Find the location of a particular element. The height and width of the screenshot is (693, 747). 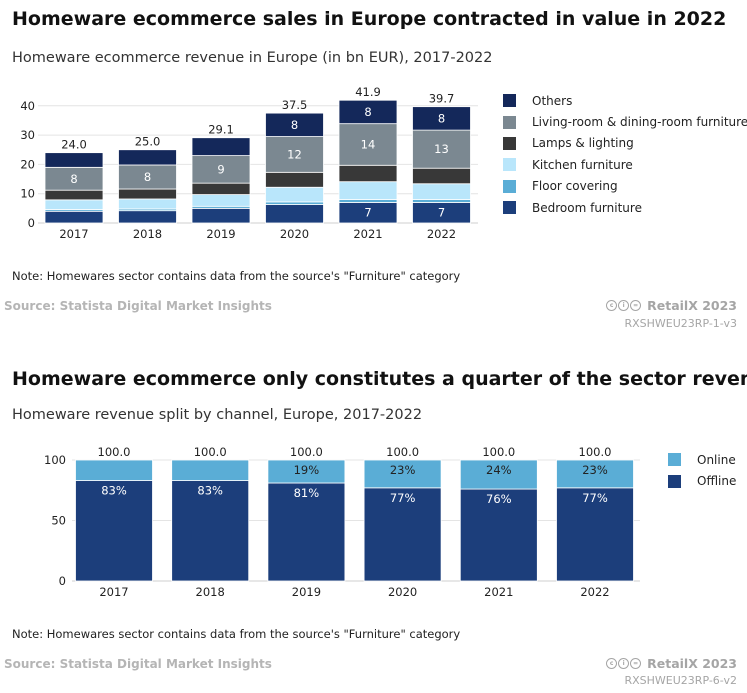

chart1-brand-label: RetailX 2023 is located at coordinates (692, 305).